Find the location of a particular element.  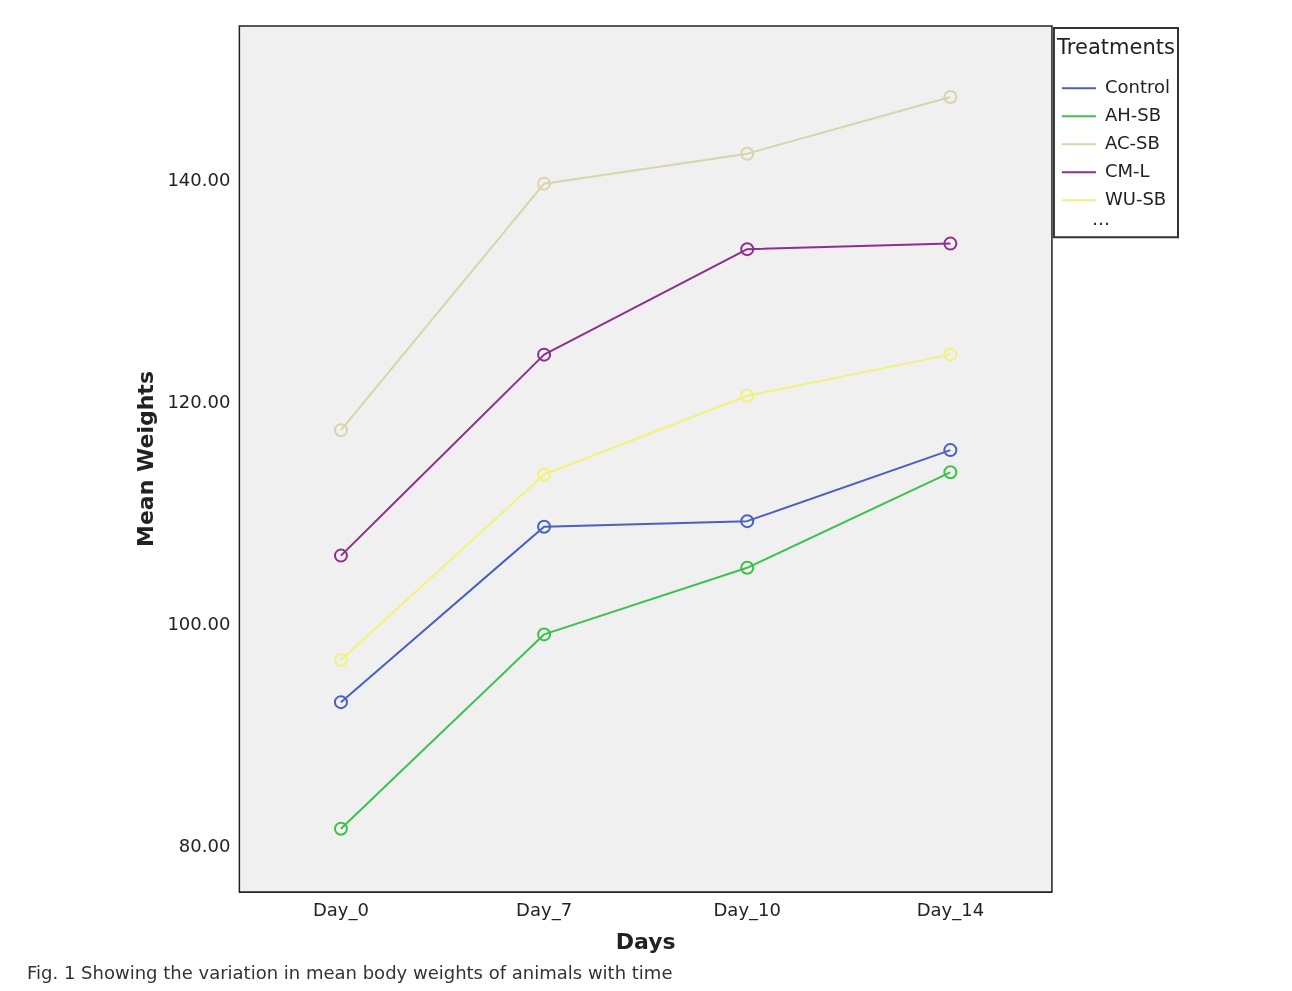

caption: Fig. 1 Showing the variation in mean body weights of animals with time is located at coordinates (350, 972).